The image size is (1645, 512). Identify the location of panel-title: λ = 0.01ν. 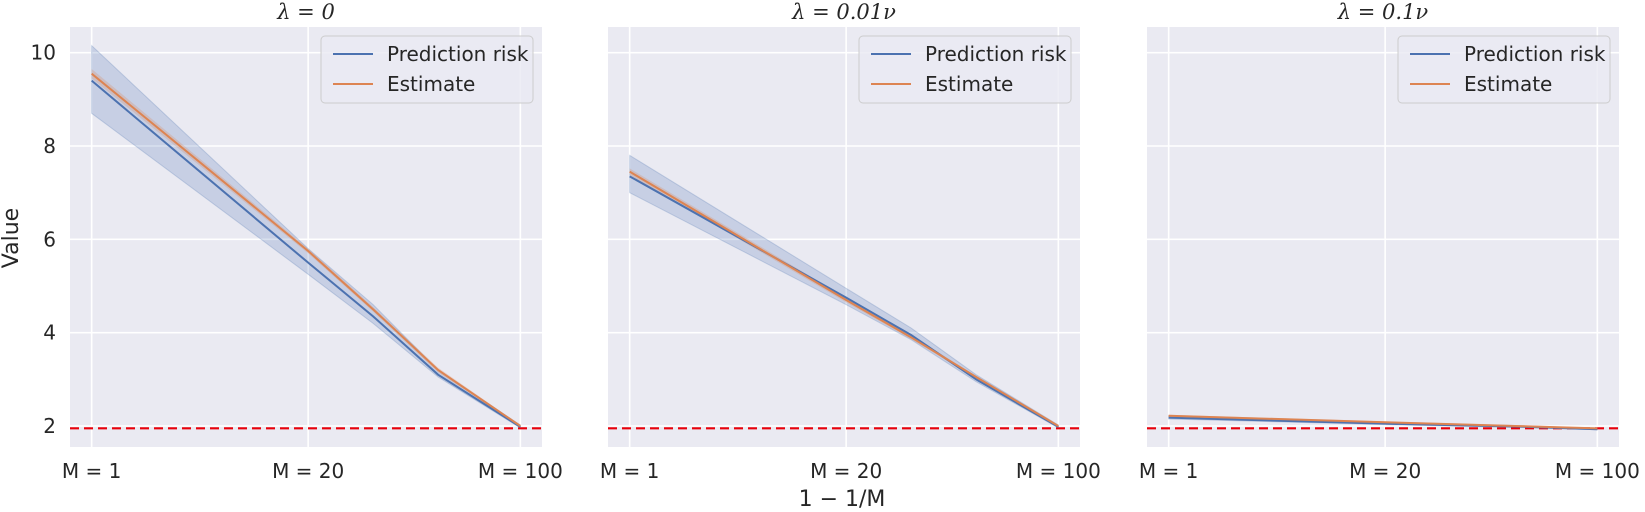
(843, 12).